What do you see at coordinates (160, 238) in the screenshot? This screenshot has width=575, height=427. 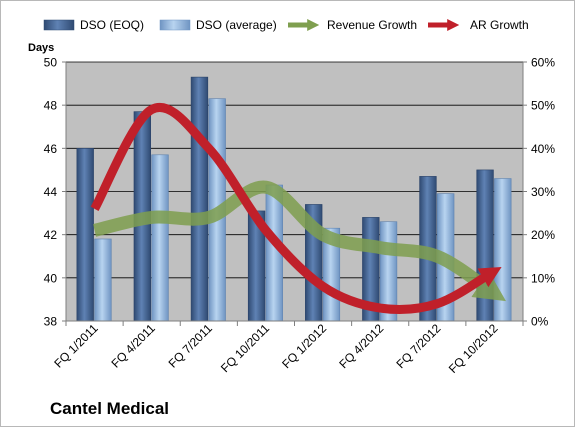 I see `bar-dso-average-fq-4-2011` at bounding box center [160, 238].